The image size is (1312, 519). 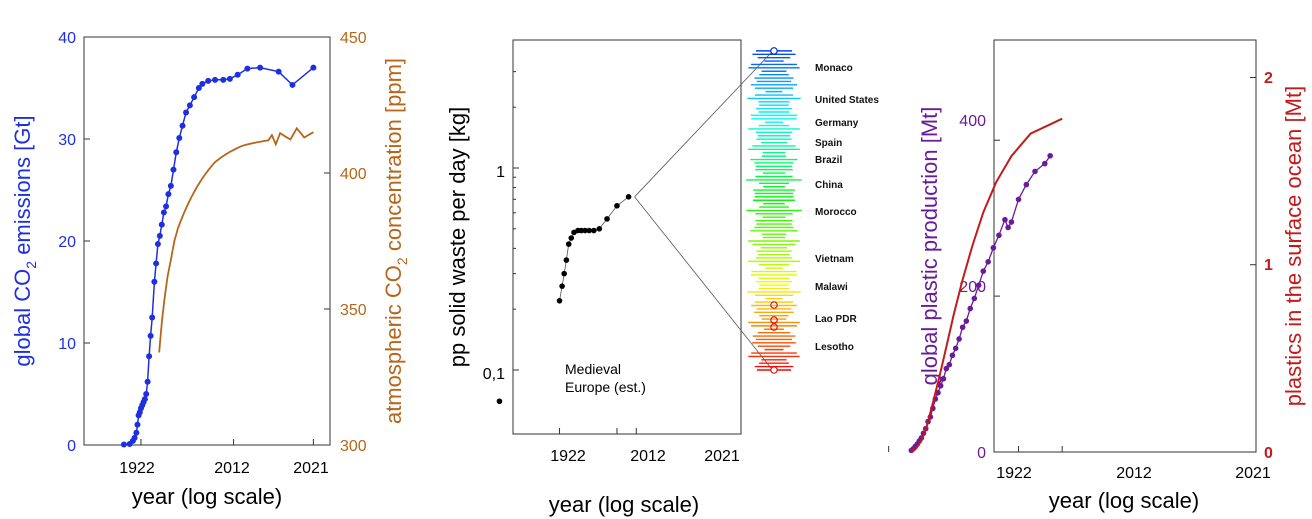 I want to click on right-axis-label: plastics in the surface ocean [Mt], so click(x=1293, y=246).